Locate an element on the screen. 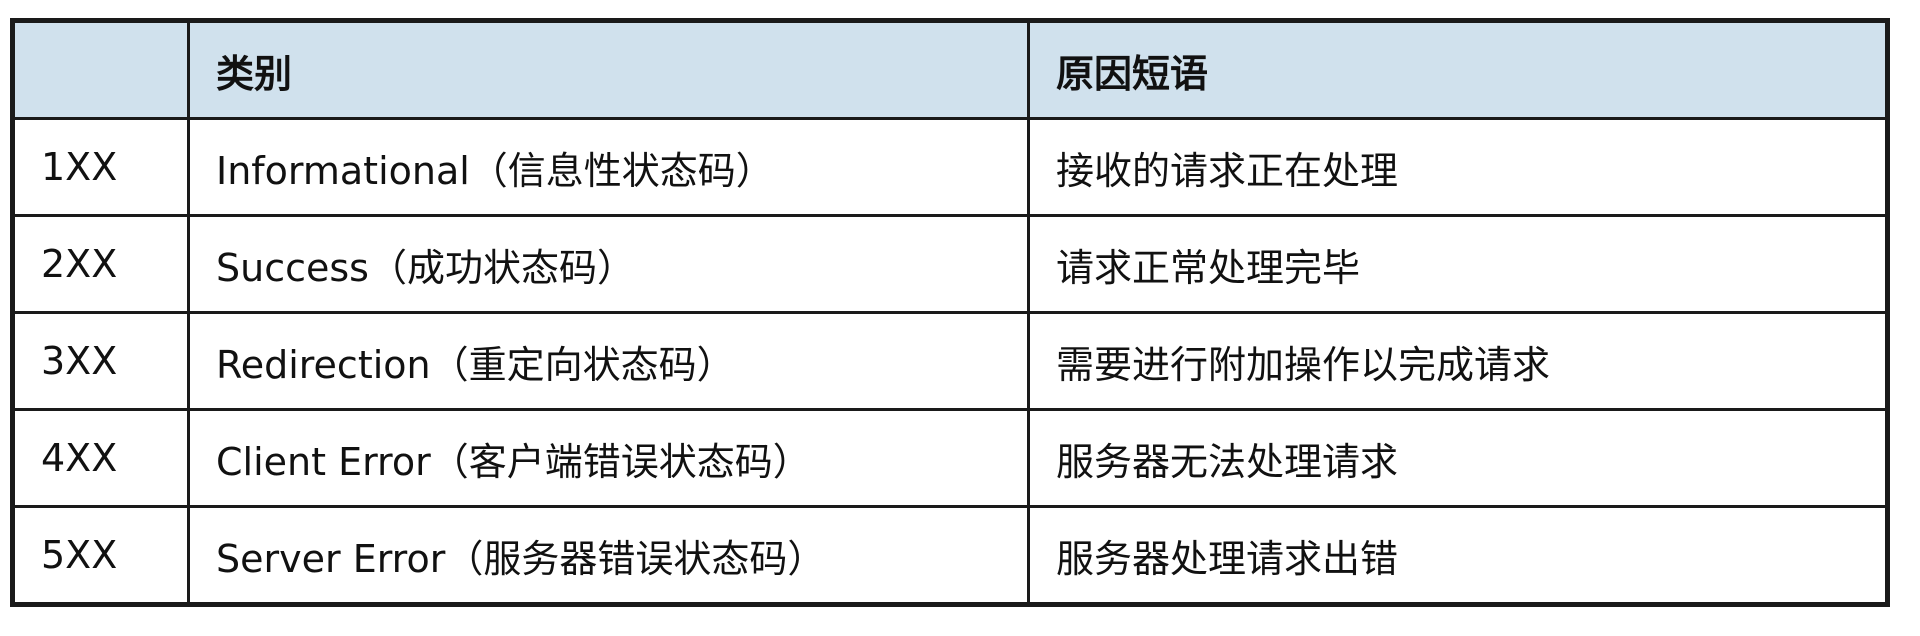 This screenshot has height=636, width=1920. reason-cell: 接收的请求正在处理 is located at coordinates (1458, 167).